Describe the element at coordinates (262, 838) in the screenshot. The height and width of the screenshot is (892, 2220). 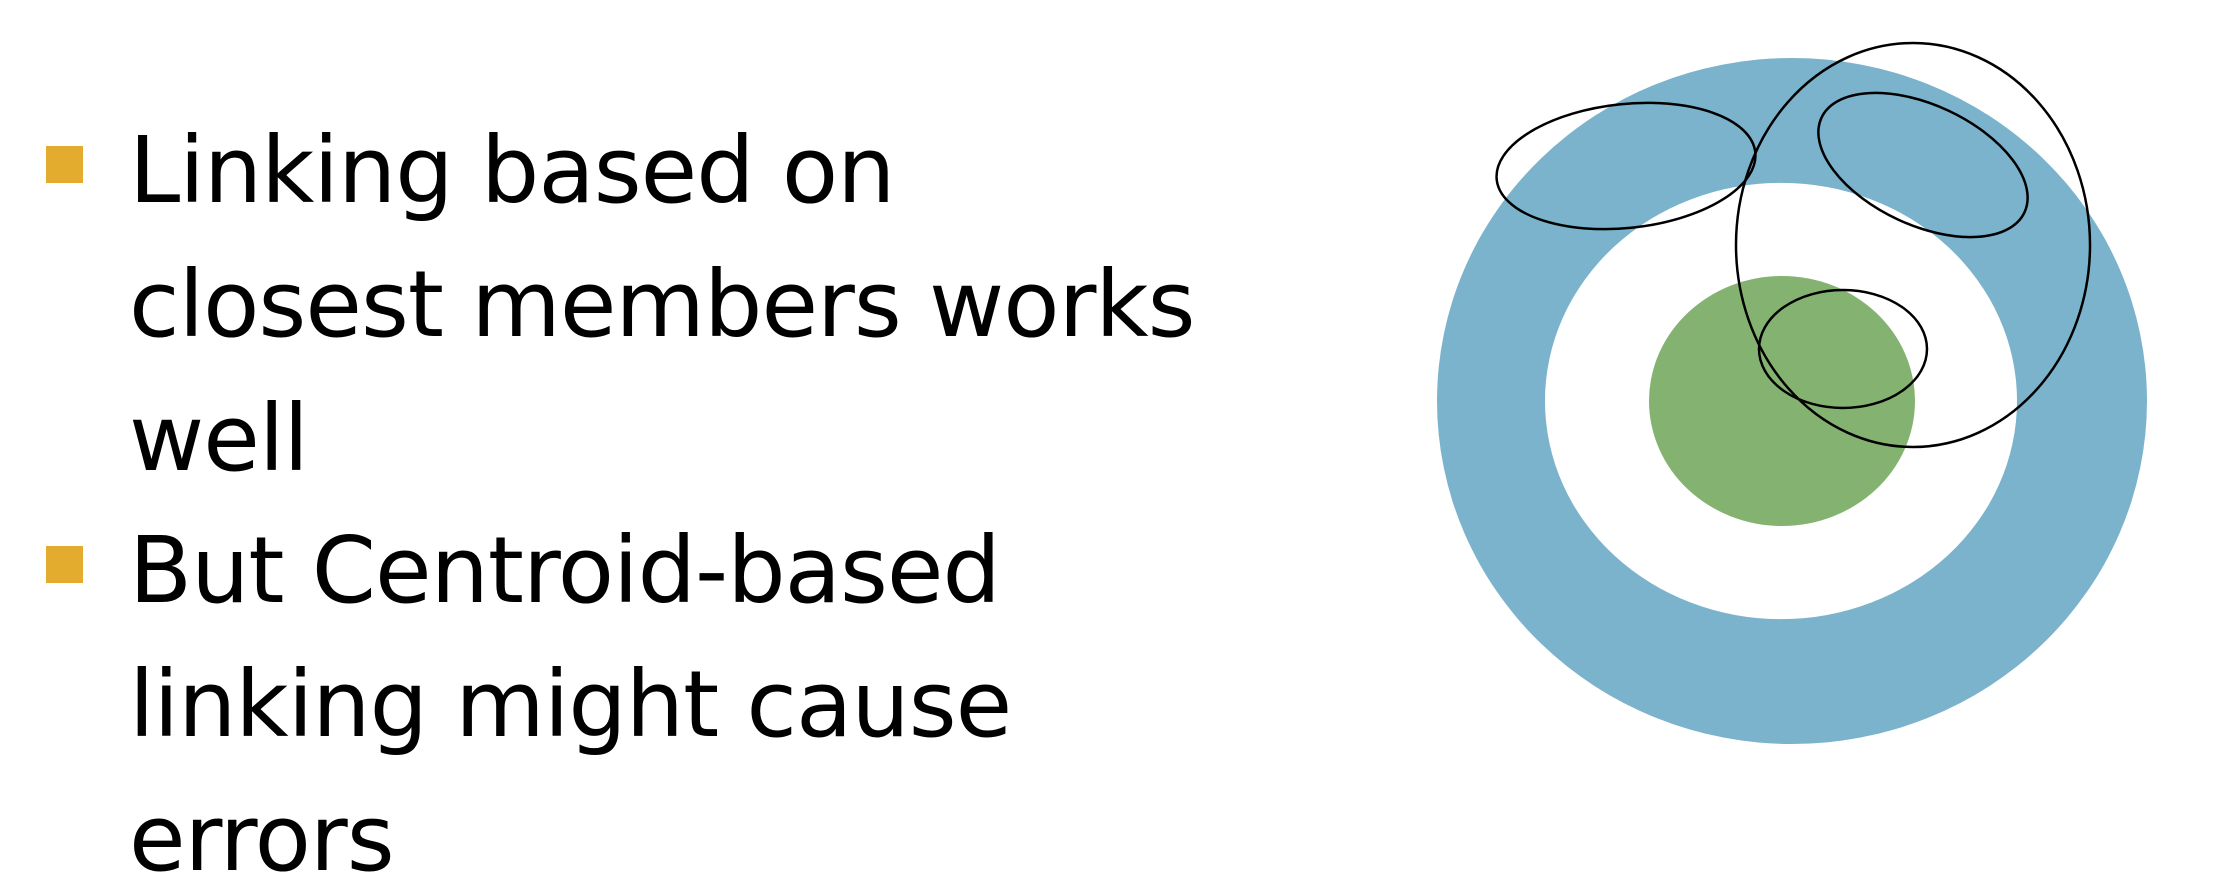
I see `bullet-line: errors` at that location.